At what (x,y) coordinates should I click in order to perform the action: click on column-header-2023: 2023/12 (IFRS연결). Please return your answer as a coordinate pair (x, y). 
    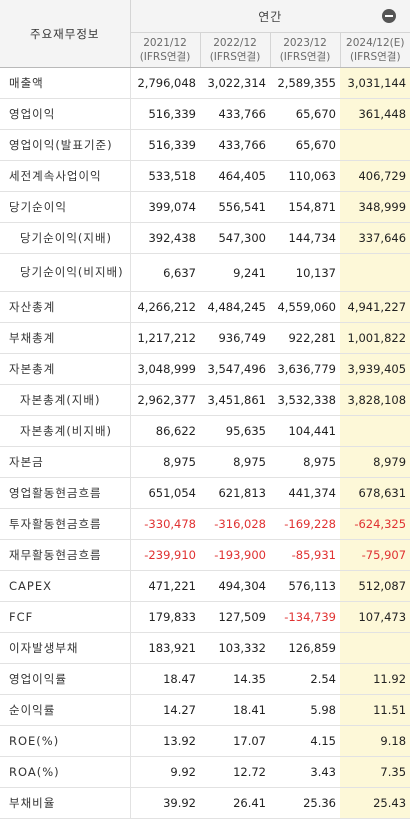
    Looking at the image, I should click on (304, 50).